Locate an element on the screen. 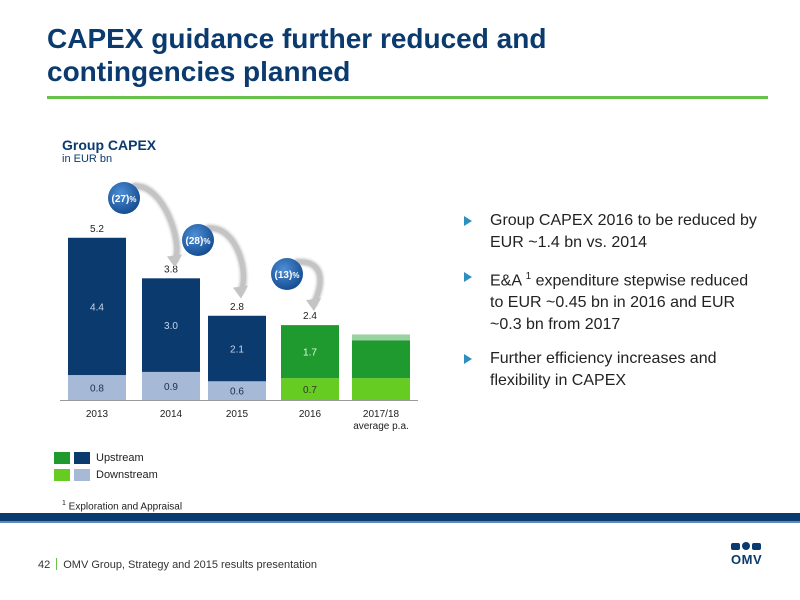 The width and height of the screenshot is (800, 600). chart-legend: Upstream Downstream is located at coordinates (106, 466).